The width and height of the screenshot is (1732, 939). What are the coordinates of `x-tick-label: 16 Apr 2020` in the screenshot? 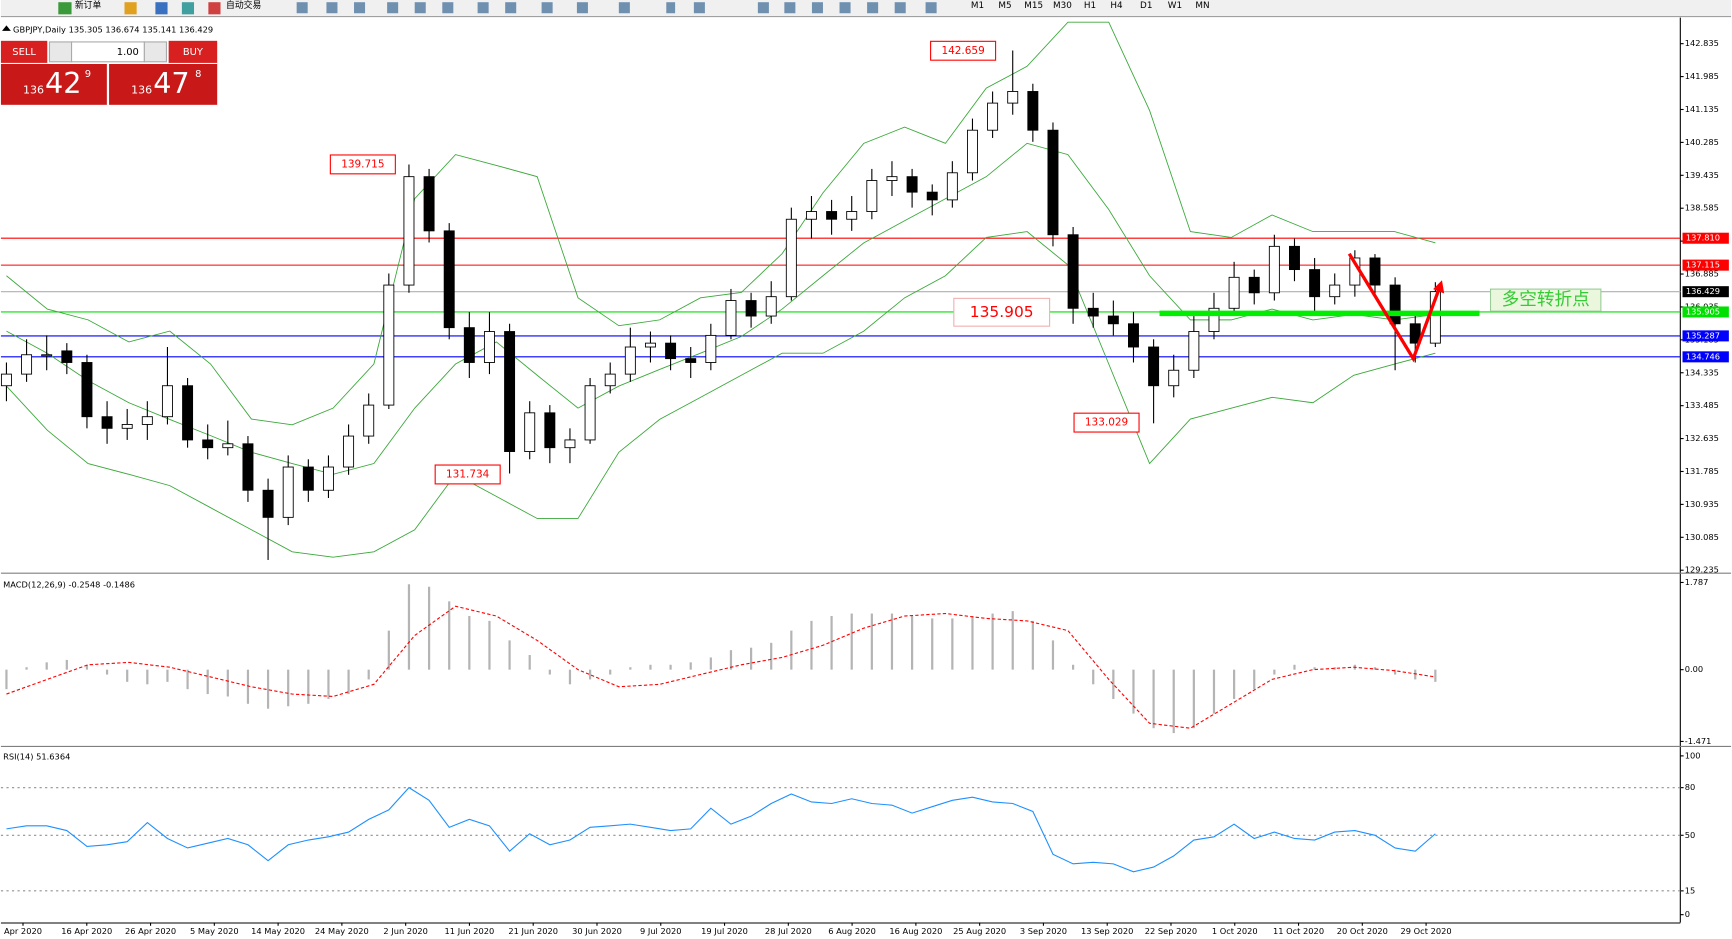 It's located at (86, 931).